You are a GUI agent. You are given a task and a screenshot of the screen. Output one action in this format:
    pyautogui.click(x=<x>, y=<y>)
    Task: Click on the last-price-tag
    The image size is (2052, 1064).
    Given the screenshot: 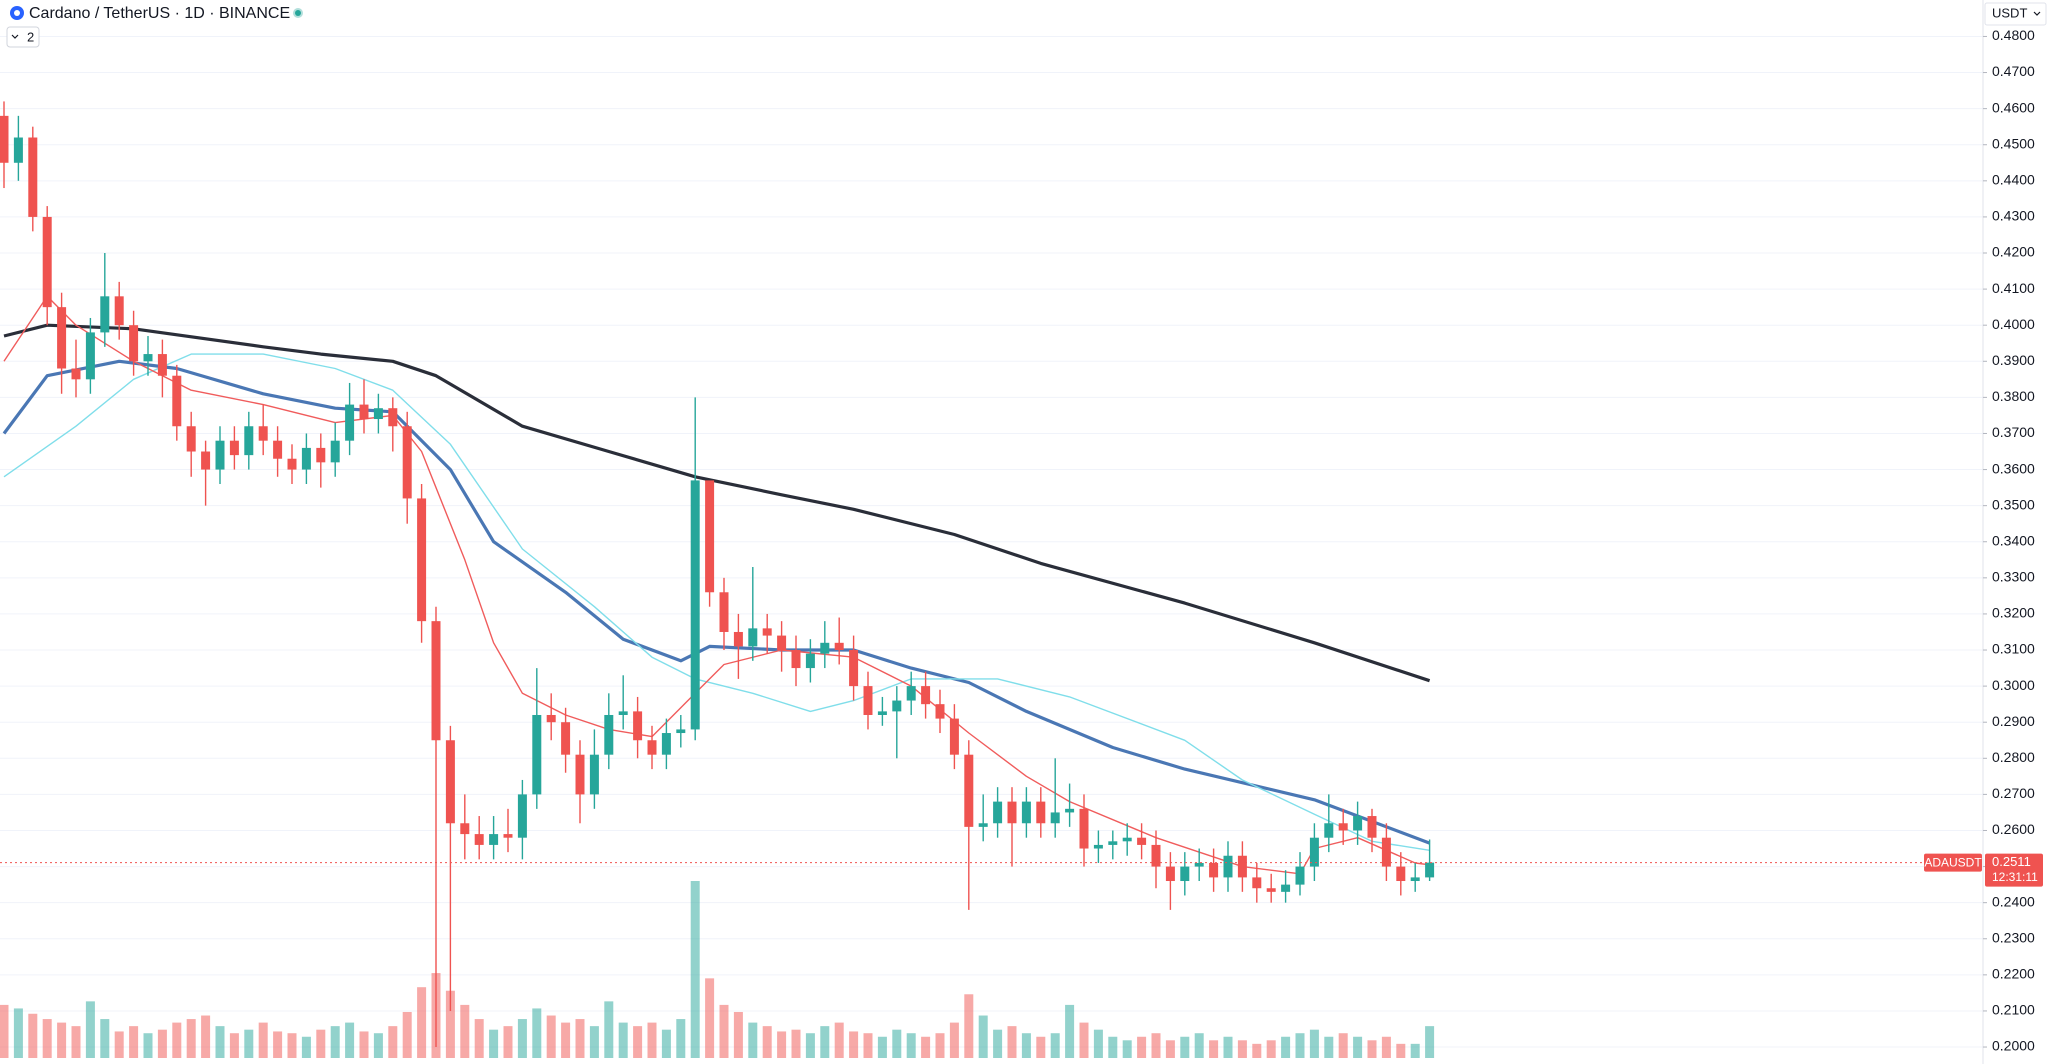 What is the action you would take?
    pyautogui.click(x=2014, y=870)
    